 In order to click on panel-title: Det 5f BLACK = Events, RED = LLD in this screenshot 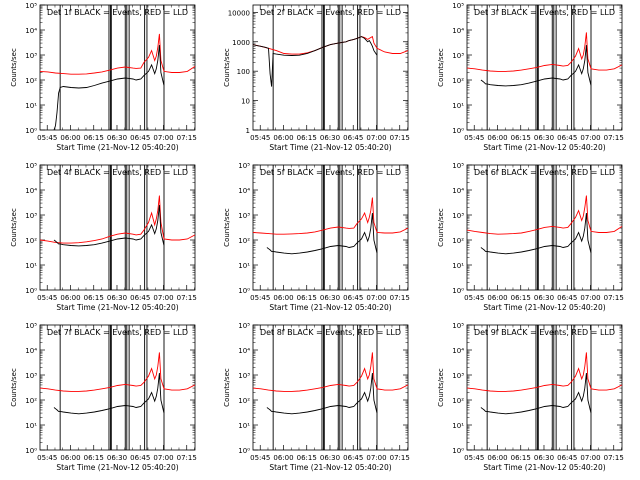, I will do `click(330, 172)`.